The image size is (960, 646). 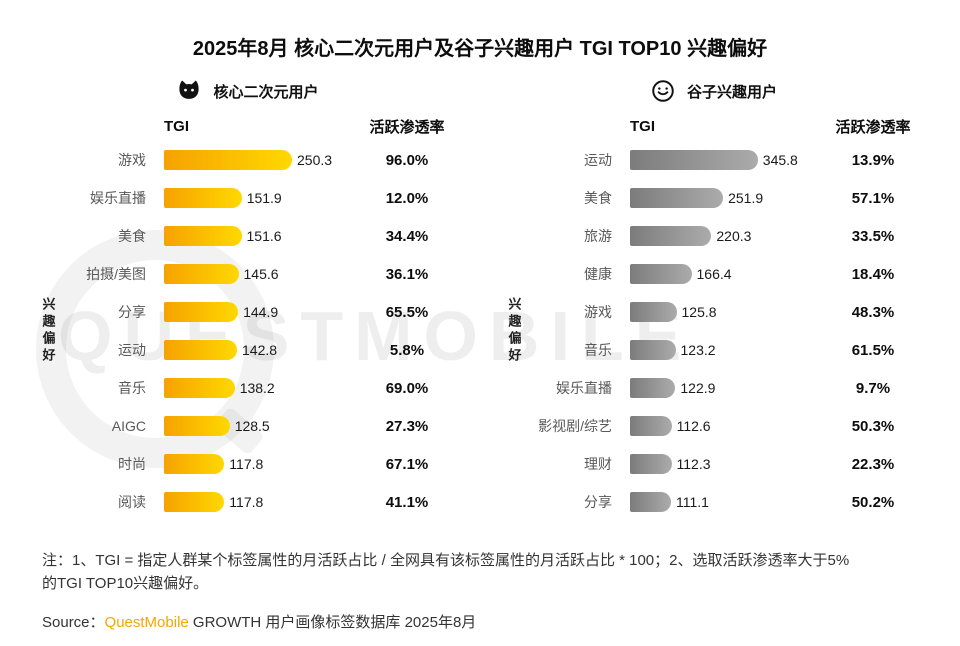 I want to click on chart-row: 健康 166.4 18.4%, so click(x=726, y=274).